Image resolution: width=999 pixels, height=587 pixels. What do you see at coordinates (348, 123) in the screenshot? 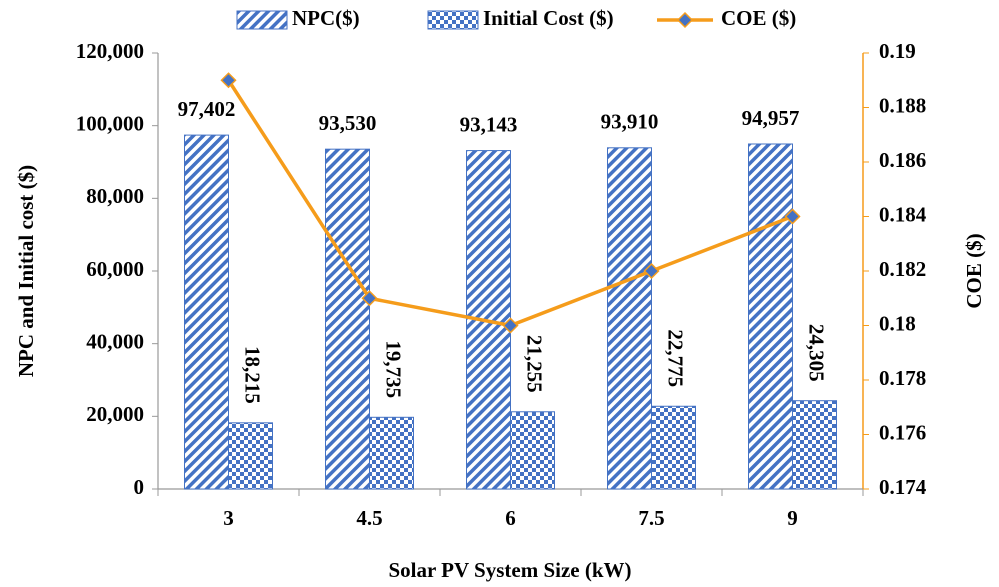
I see `data-label: 93,530` at bounding box center [348, 123].